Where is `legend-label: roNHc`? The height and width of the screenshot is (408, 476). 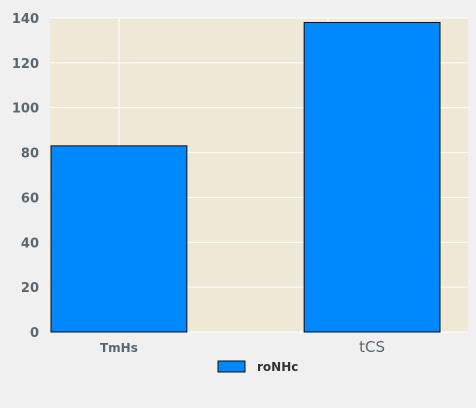 legend-label: roNHc is located at coordinates (277, 367).